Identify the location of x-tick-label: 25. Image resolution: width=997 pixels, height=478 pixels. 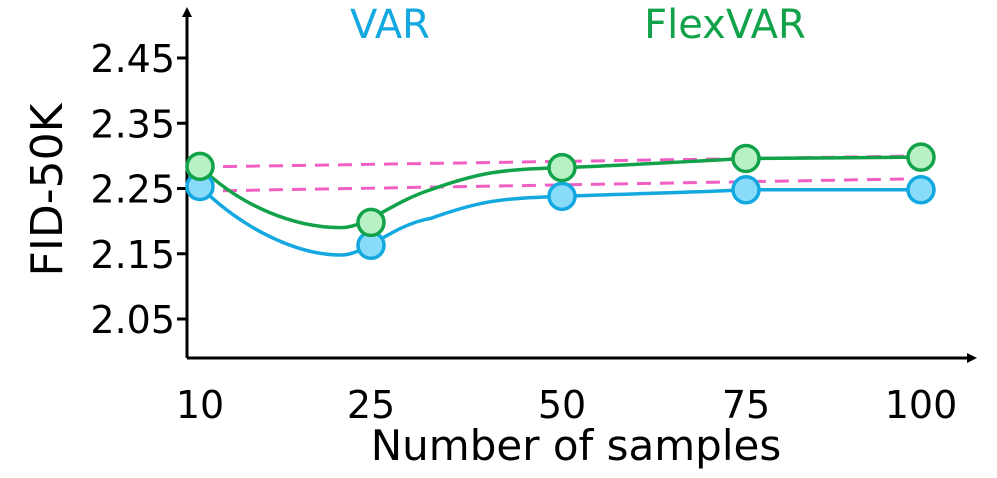
(371, 405).